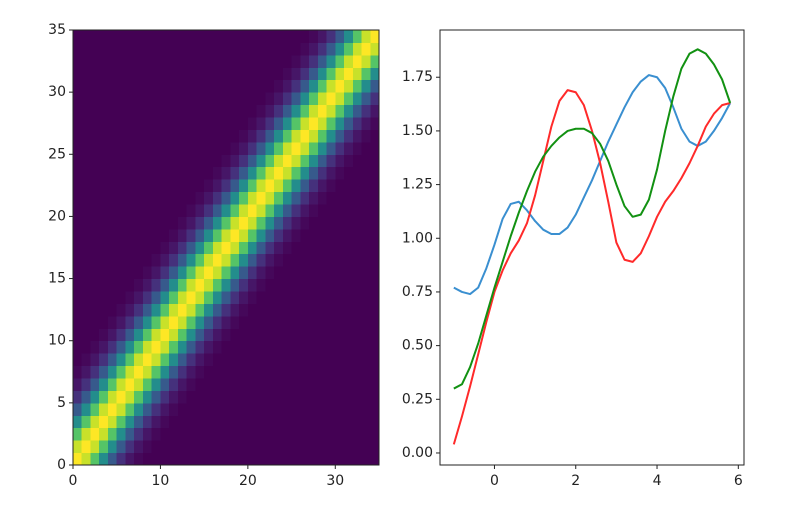 This screenshot has width=786, height=524. Describe the element at coordinates (657, 481) in the screenshot. I see `x-tick-label: 4` at that location.